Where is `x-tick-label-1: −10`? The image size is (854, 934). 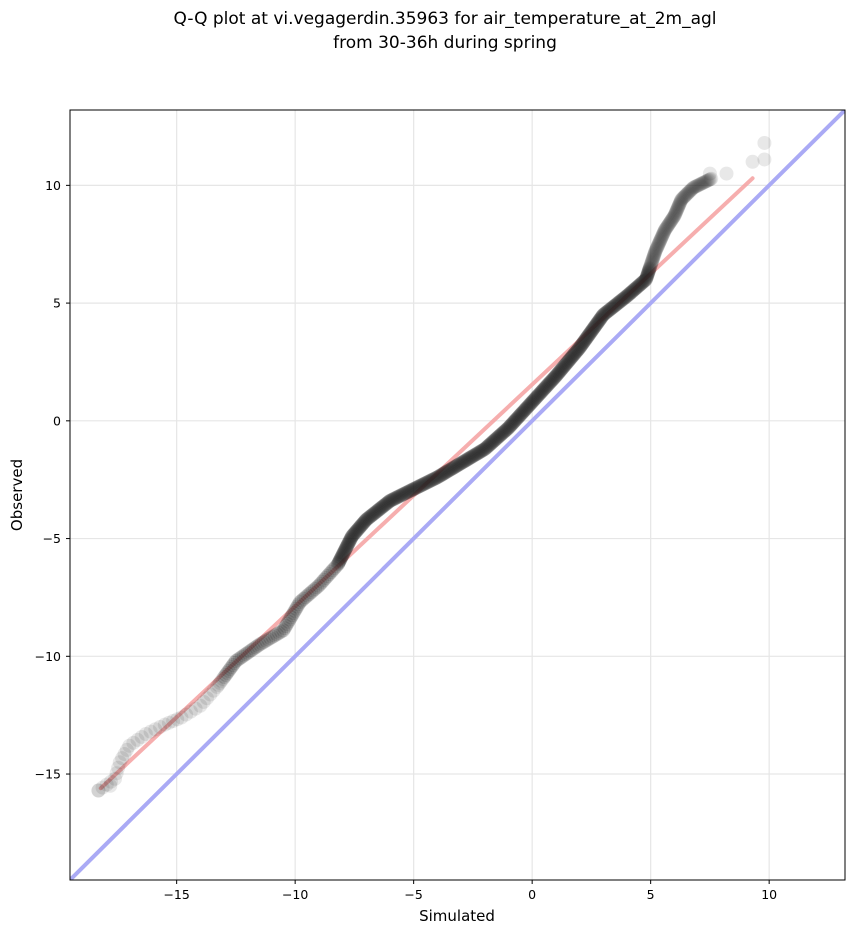
x-tick-label-1: −10 is located at coordinates (295, 894).